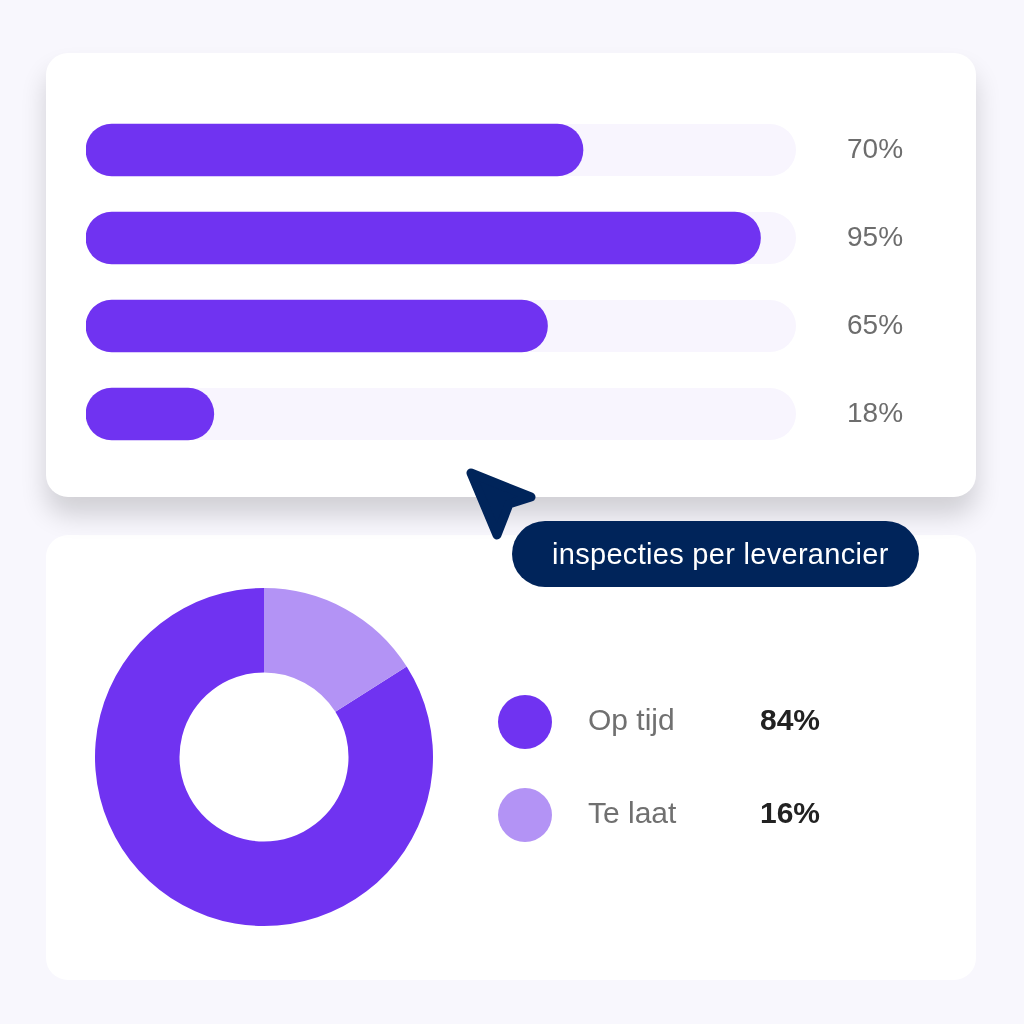 The image size is (1024, 1024). Describe the element at coordinates (633, 813) in the screenshot. I see `legend-label: Te laat` at that location.